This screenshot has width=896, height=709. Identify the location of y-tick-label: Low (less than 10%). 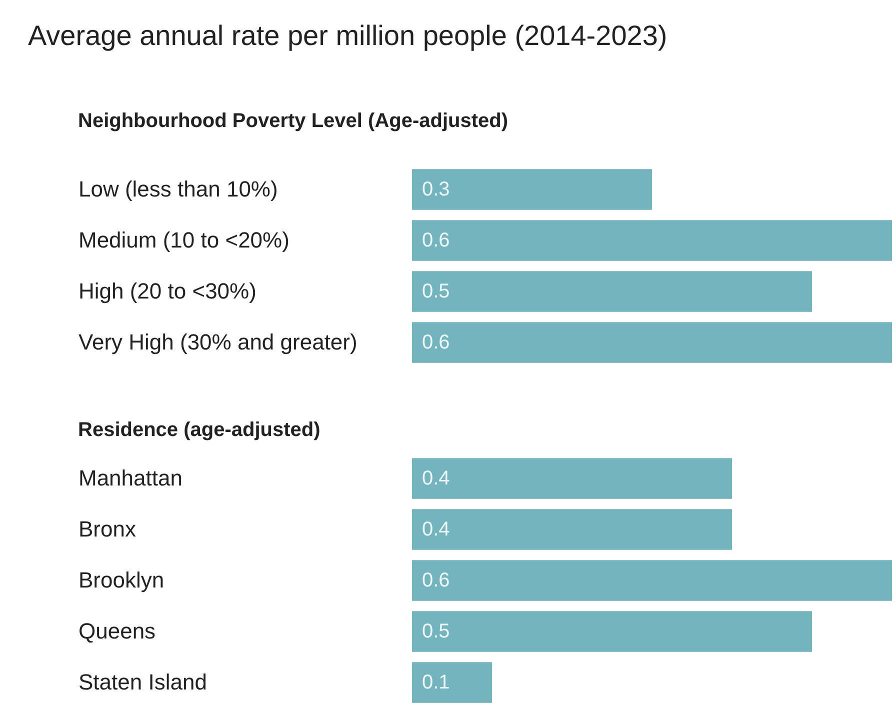
(178, 188).